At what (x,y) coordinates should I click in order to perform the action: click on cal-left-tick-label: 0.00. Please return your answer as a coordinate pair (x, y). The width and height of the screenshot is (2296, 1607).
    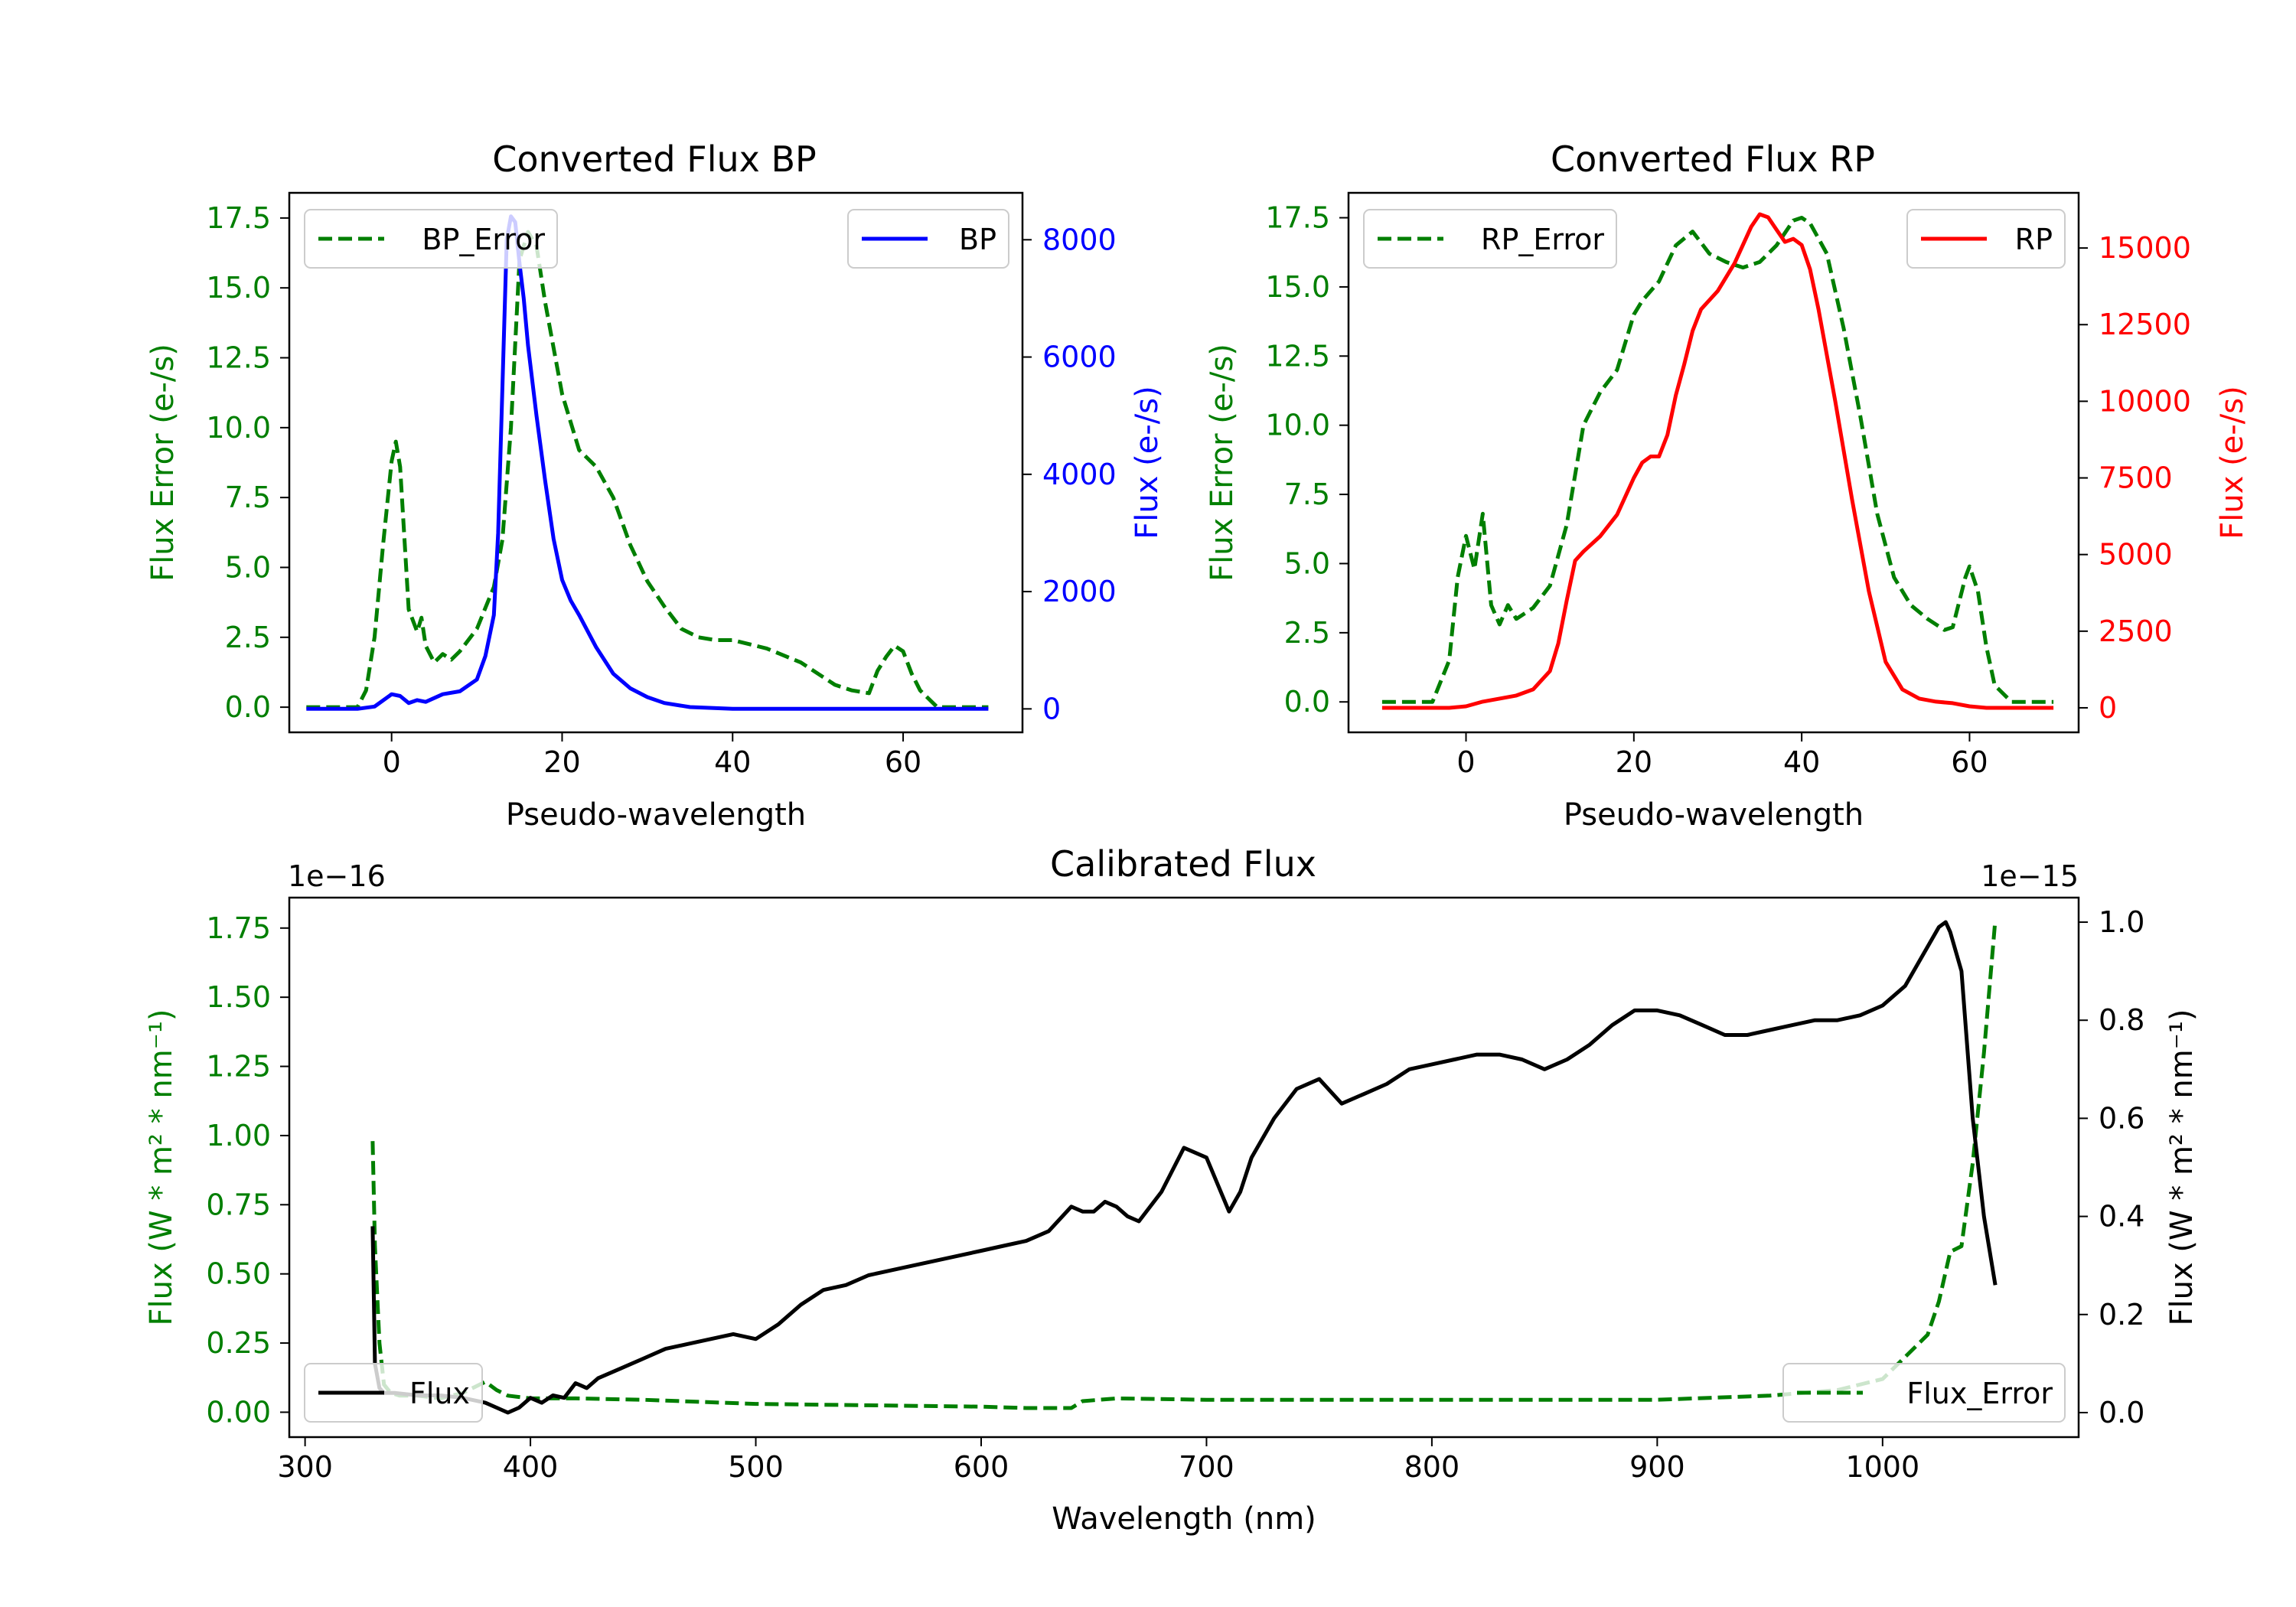
    Looking at the image, I should click on (238, 1412).